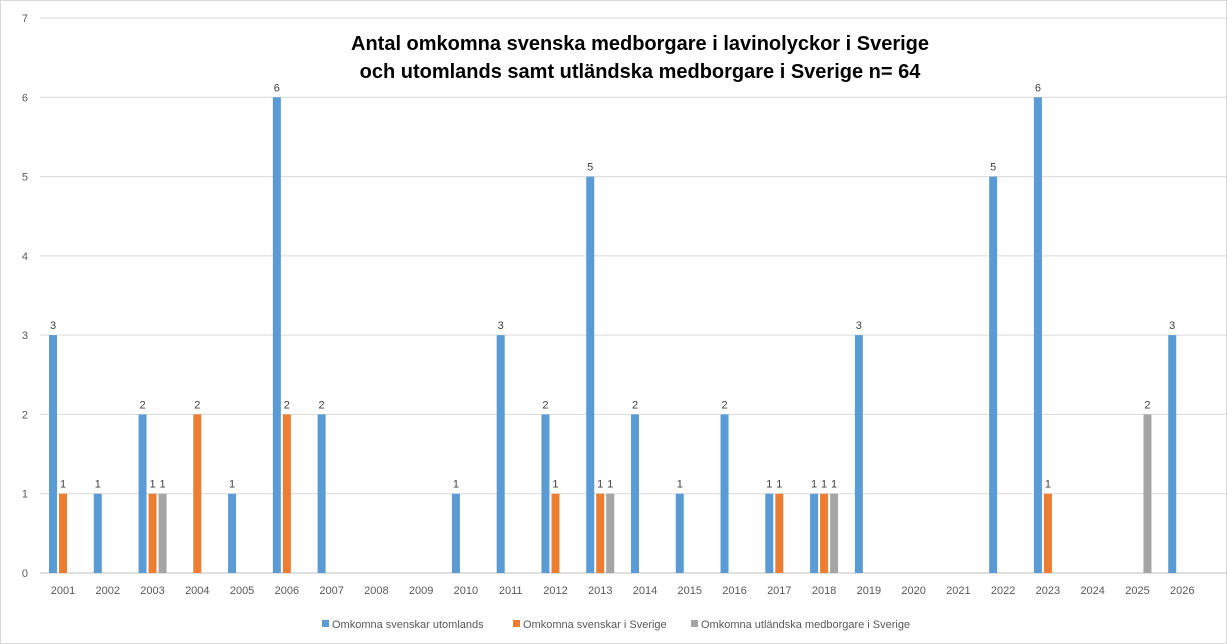  Describe the element at coordinates (25, 495) in the screenshot. I see `y-tick-label: 1` at that location.